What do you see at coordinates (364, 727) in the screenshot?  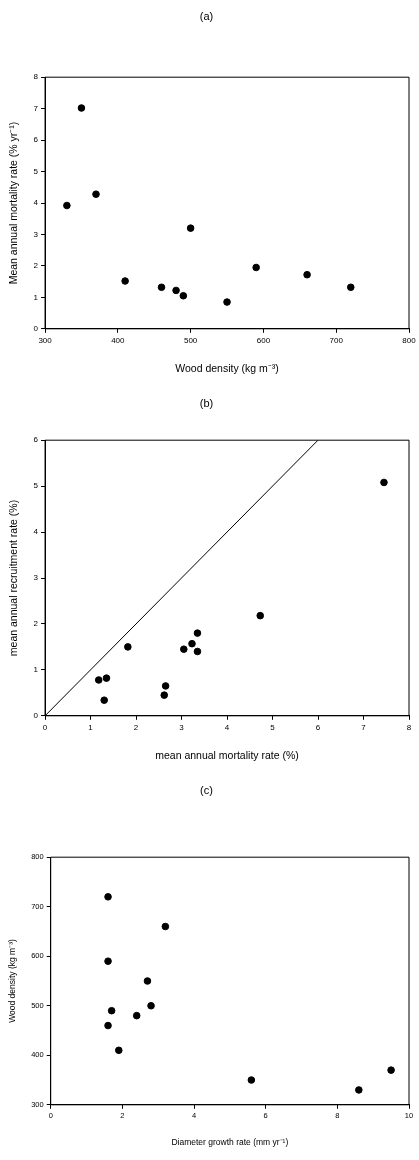 I see `x-tick-label: 7` at bounding box center [364, 727].